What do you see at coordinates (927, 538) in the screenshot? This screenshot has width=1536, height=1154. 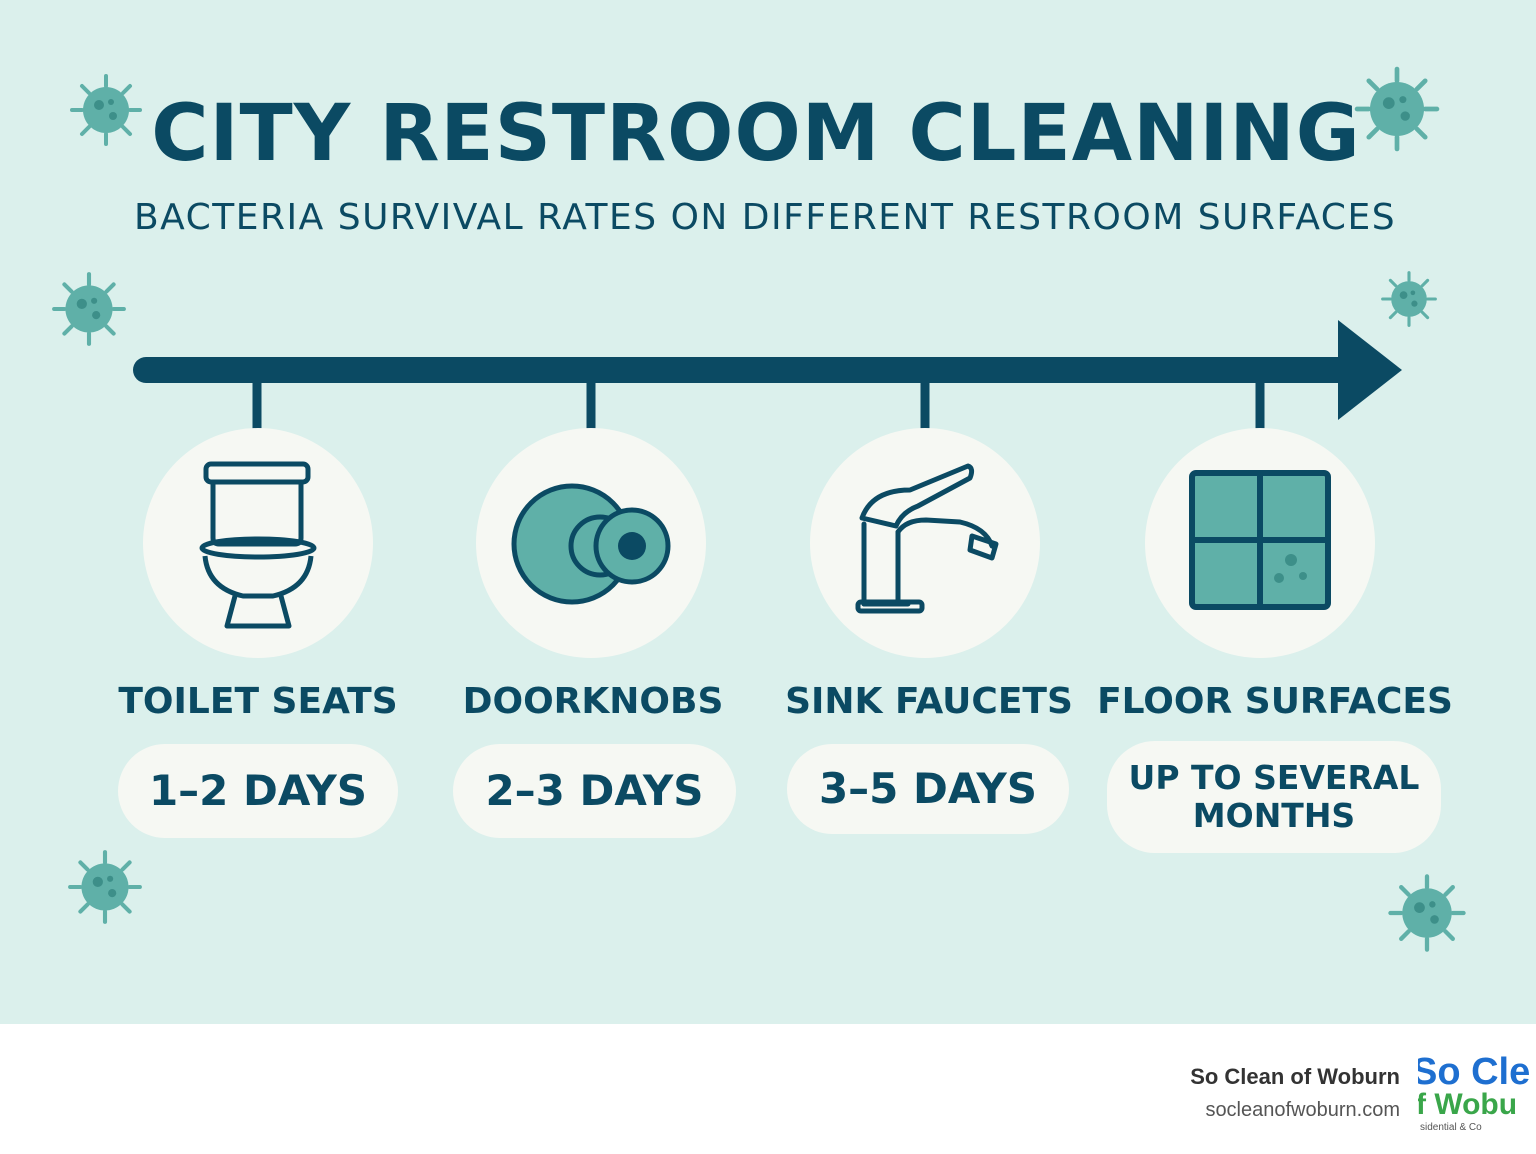 I see `faucet-icon` at bounding box center [927, 538].